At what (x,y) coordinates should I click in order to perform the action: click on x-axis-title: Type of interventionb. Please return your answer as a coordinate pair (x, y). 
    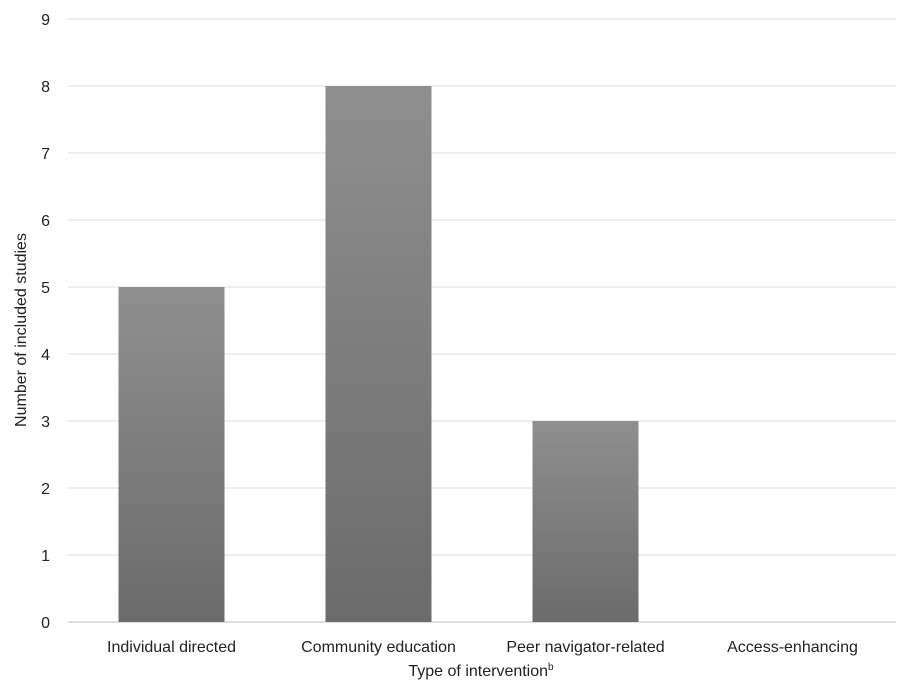
    Looking at the image, I should click on (481, 671).